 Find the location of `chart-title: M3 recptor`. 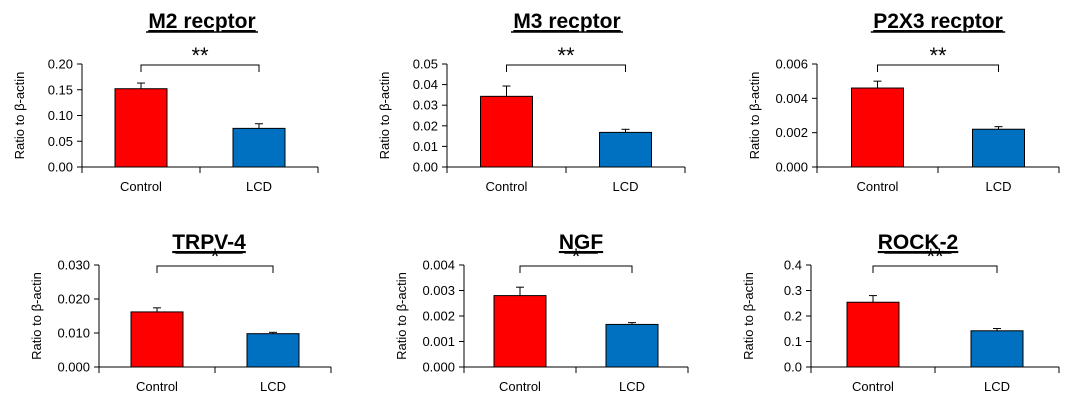

chart-title: M3 recptor is located at coordinates (566, 21).